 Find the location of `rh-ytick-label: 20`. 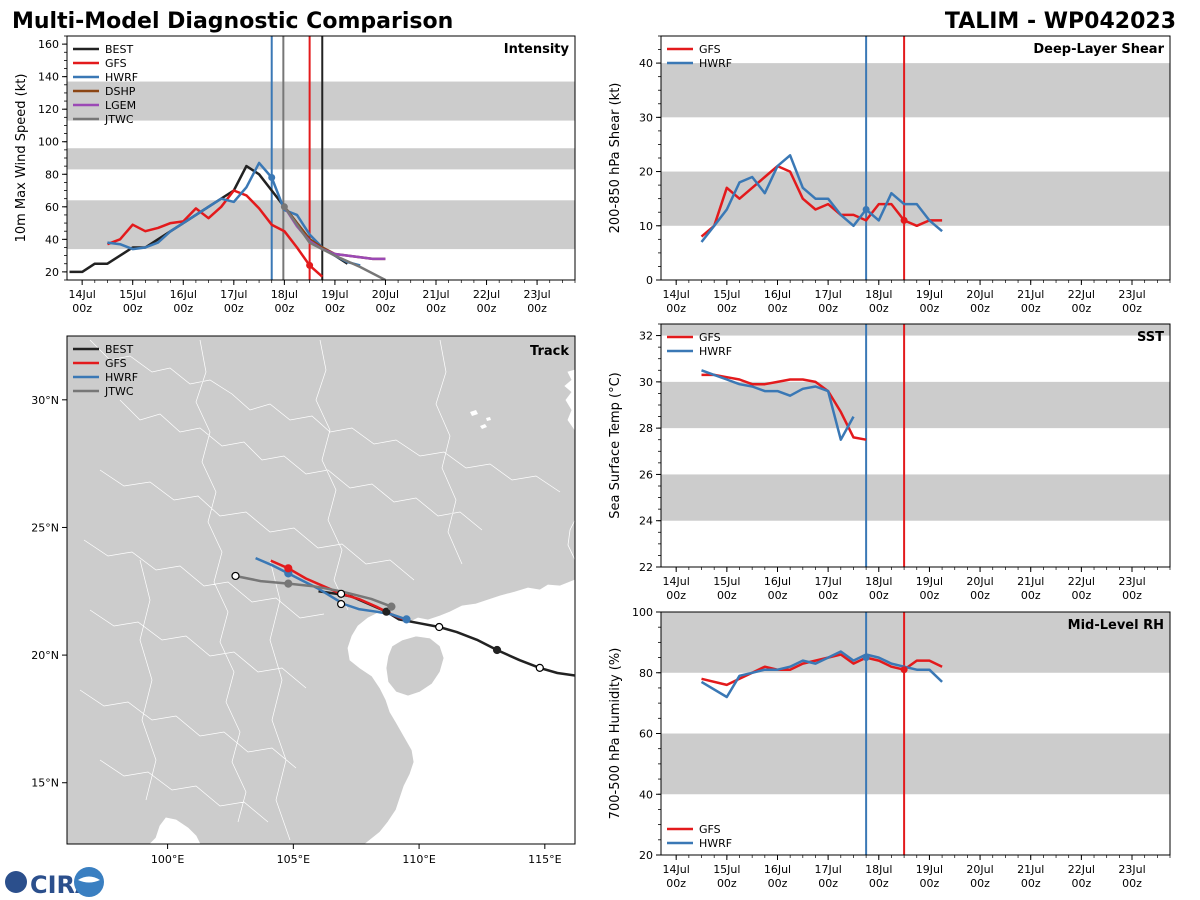

rh-ytick-label: 20 is located at coordinates (646, 855).